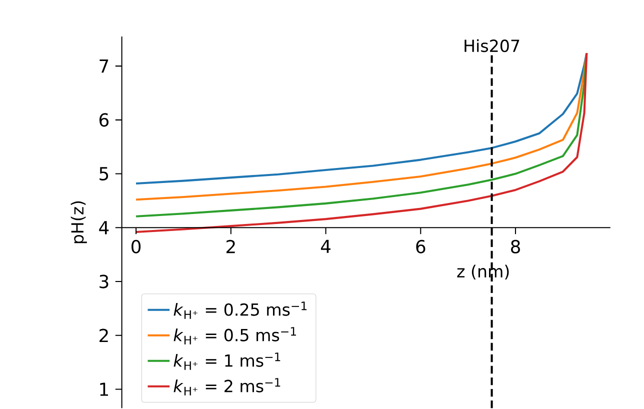  Describe the element at coordinates (483, 272) in the screenshot. I see `x-axis-title: z (nm)` at that location.